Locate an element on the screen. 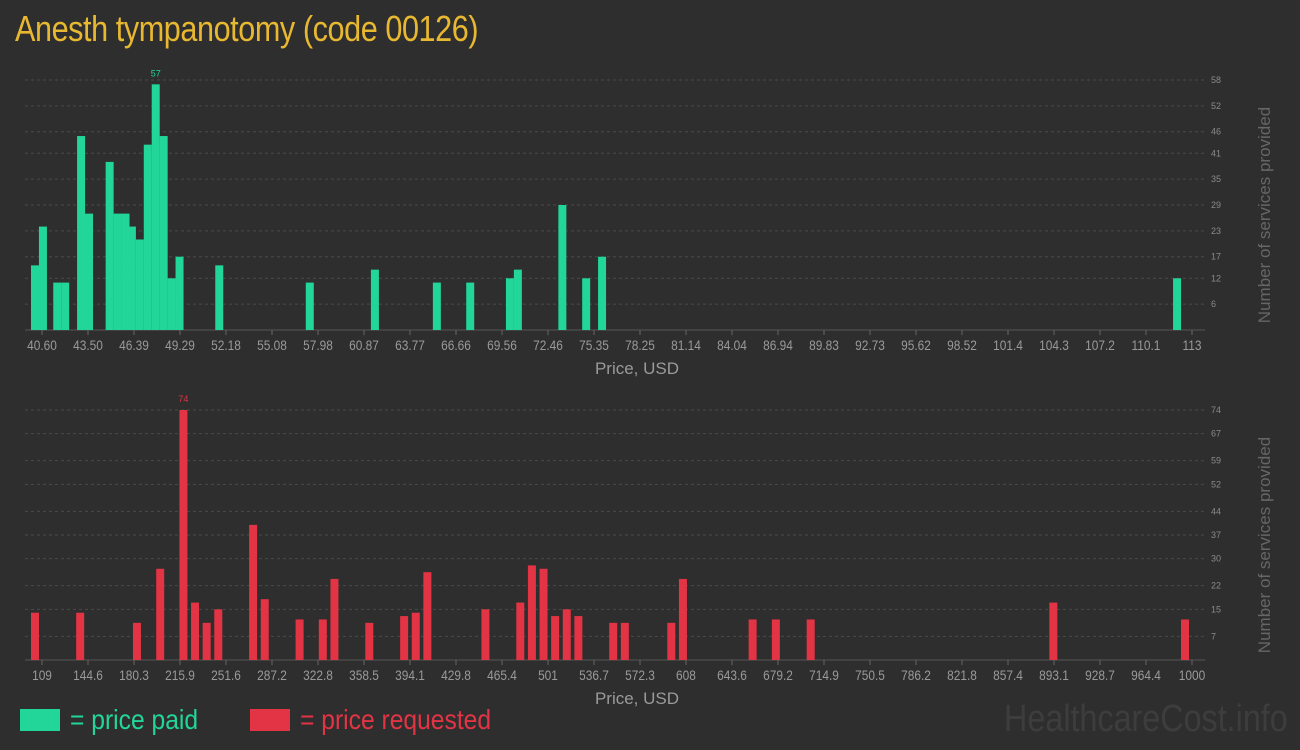 The width and height of the screenshot is (1300, 750). requested-xtick-label: 322.8 is located at coordinates (318, 675).